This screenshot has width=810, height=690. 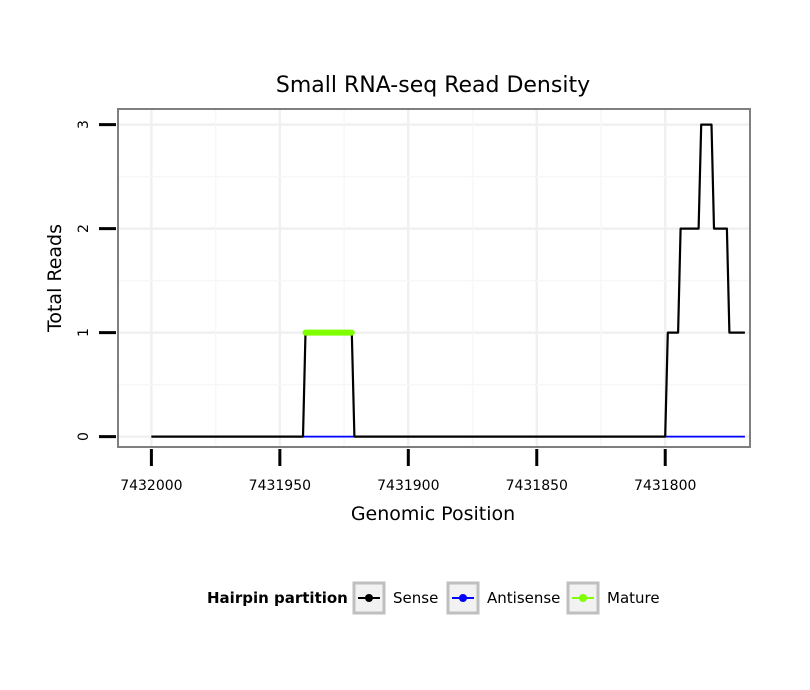 I want to click on x-tick-label: 7432000, so click(x=151, y=486).